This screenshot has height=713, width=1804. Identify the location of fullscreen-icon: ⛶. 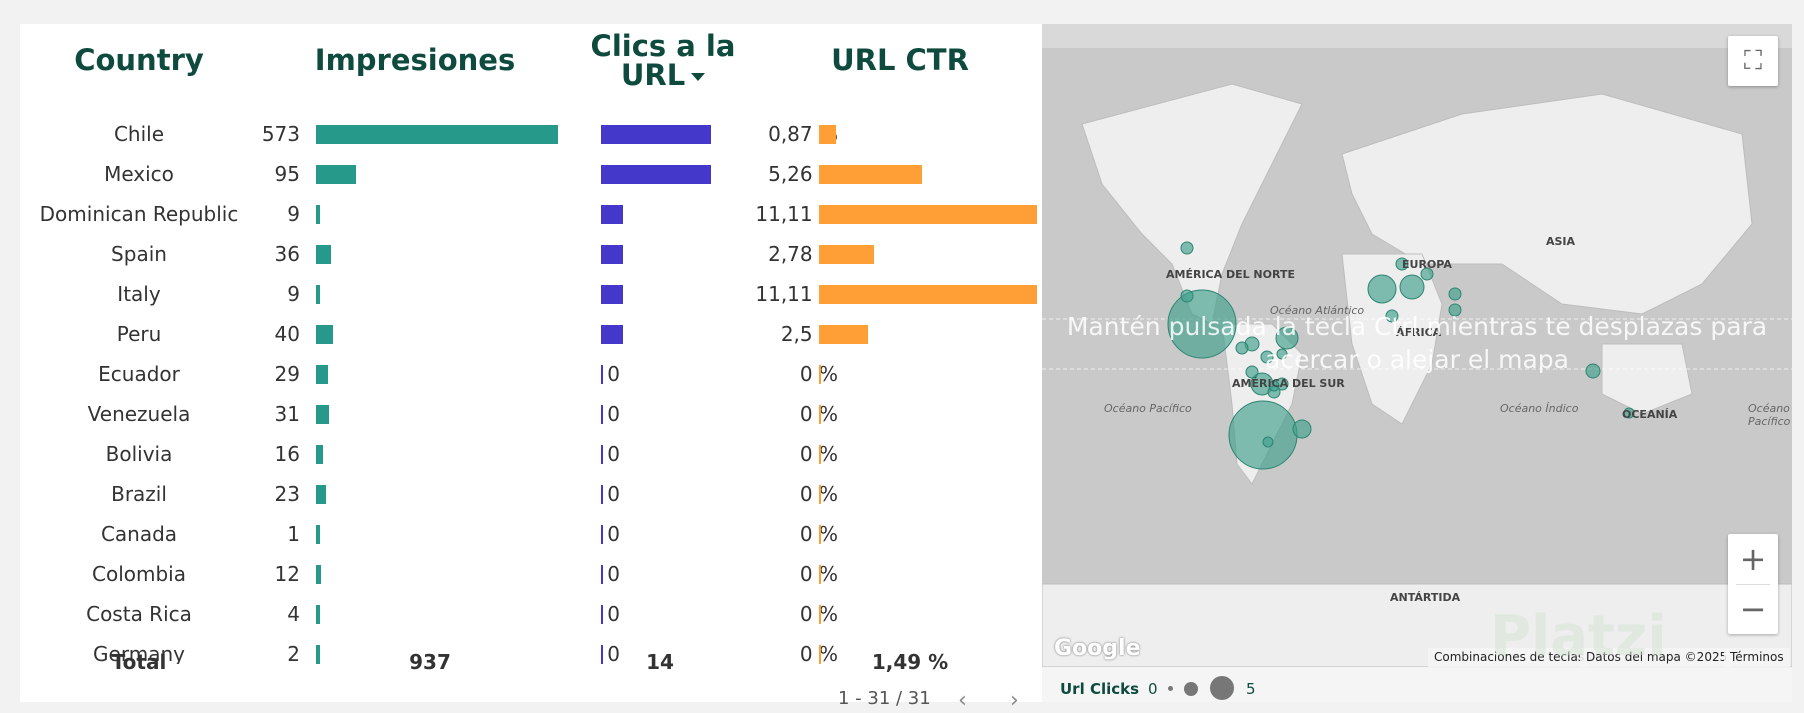
(1753, 61).